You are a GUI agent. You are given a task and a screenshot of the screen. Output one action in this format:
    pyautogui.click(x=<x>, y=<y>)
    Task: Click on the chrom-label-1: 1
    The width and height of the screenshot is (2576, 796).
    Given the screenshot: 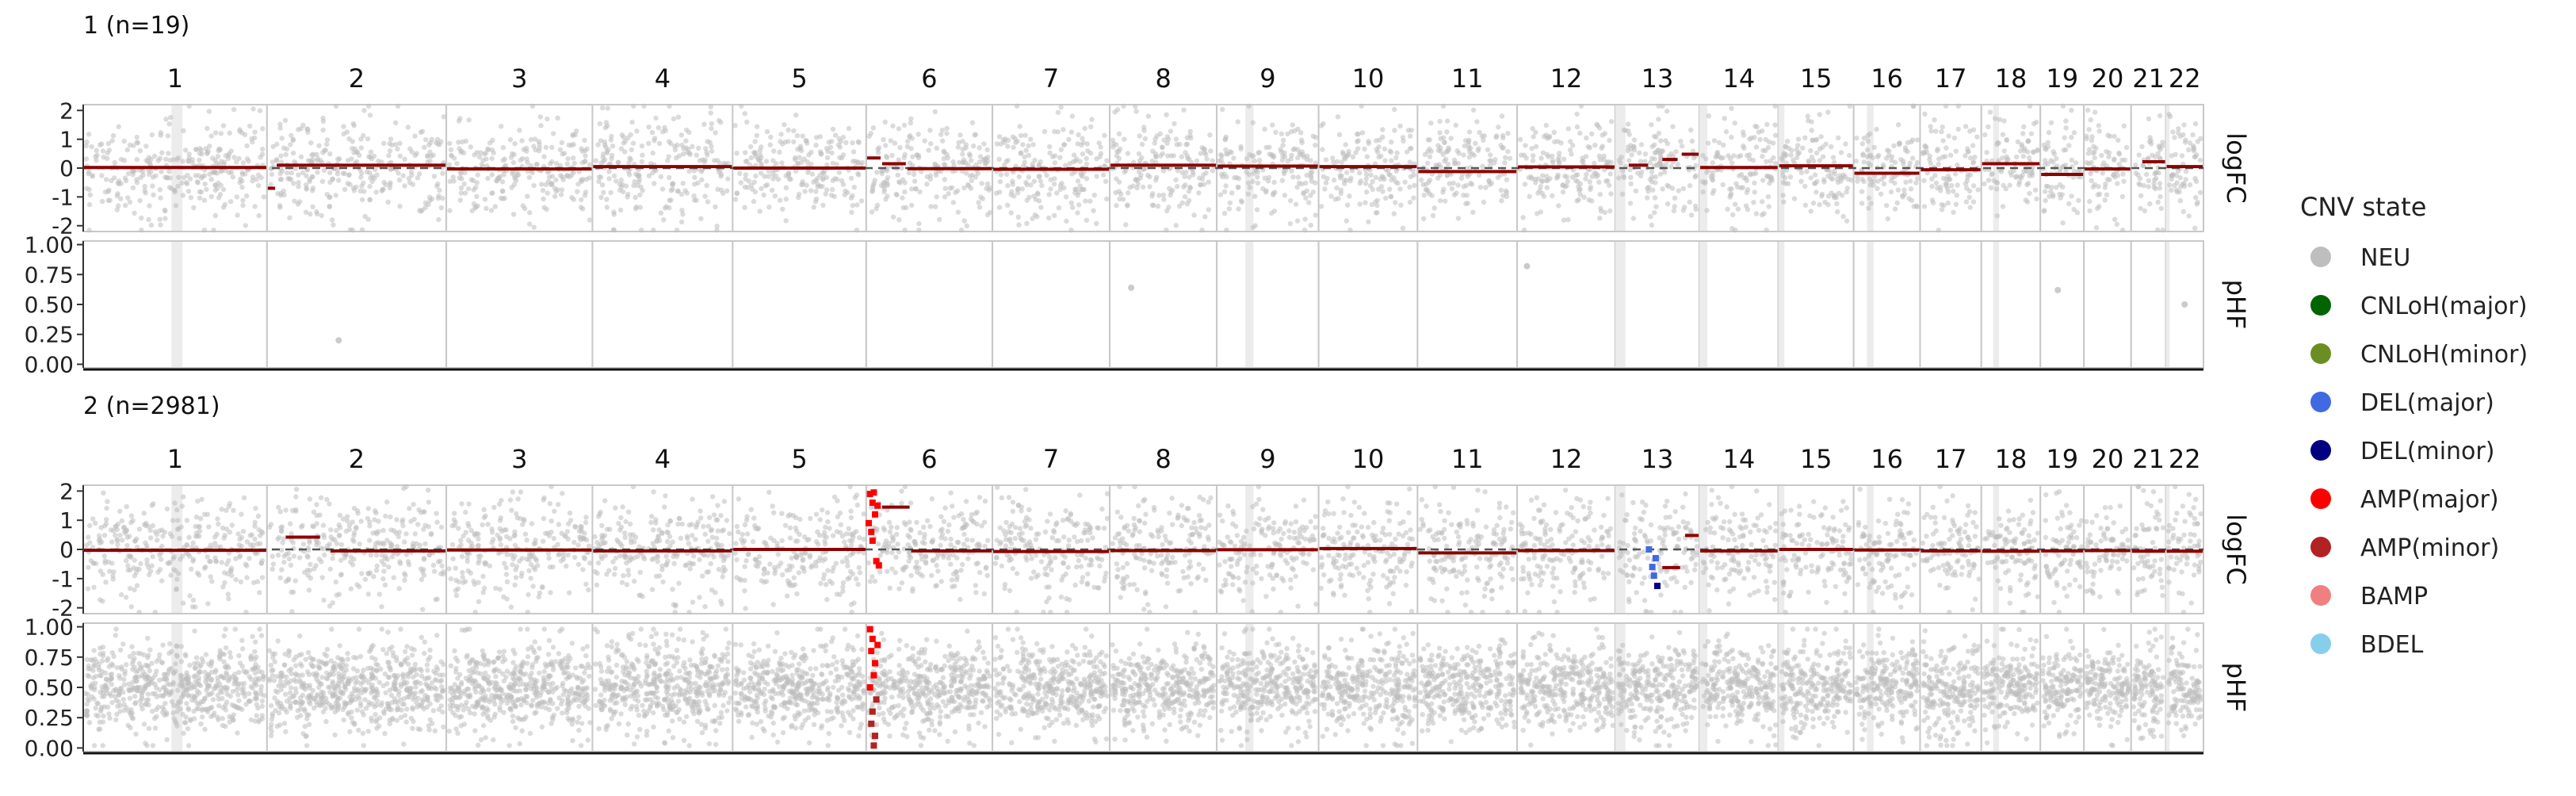 What is the action you would take?
    pyautogui.click(x=175, y=459)
    